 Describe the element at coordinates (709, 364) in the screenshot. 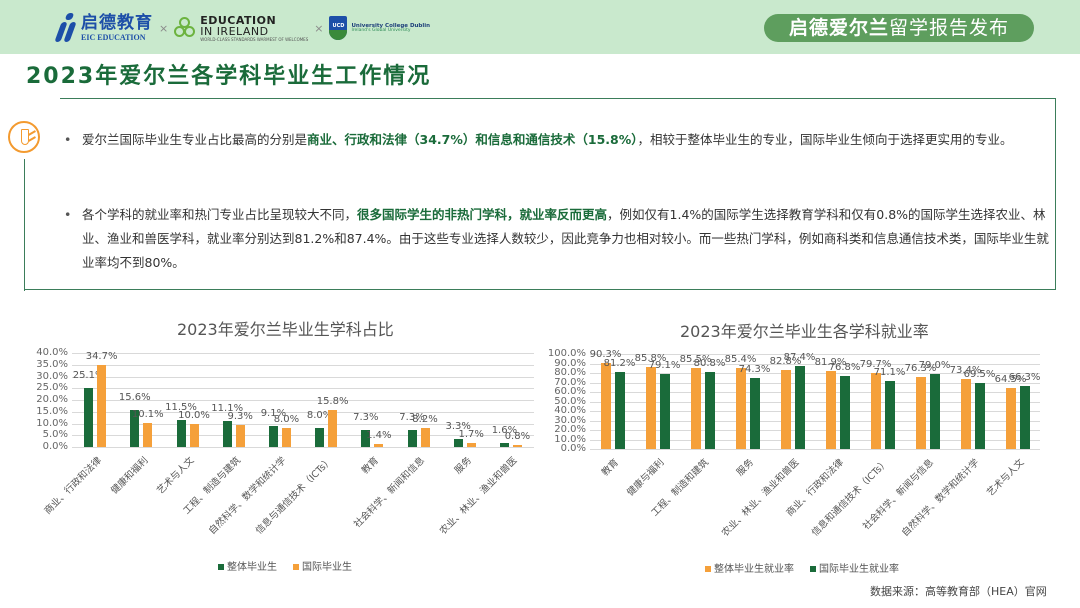

I see `data-label: 80.8%` at that location.